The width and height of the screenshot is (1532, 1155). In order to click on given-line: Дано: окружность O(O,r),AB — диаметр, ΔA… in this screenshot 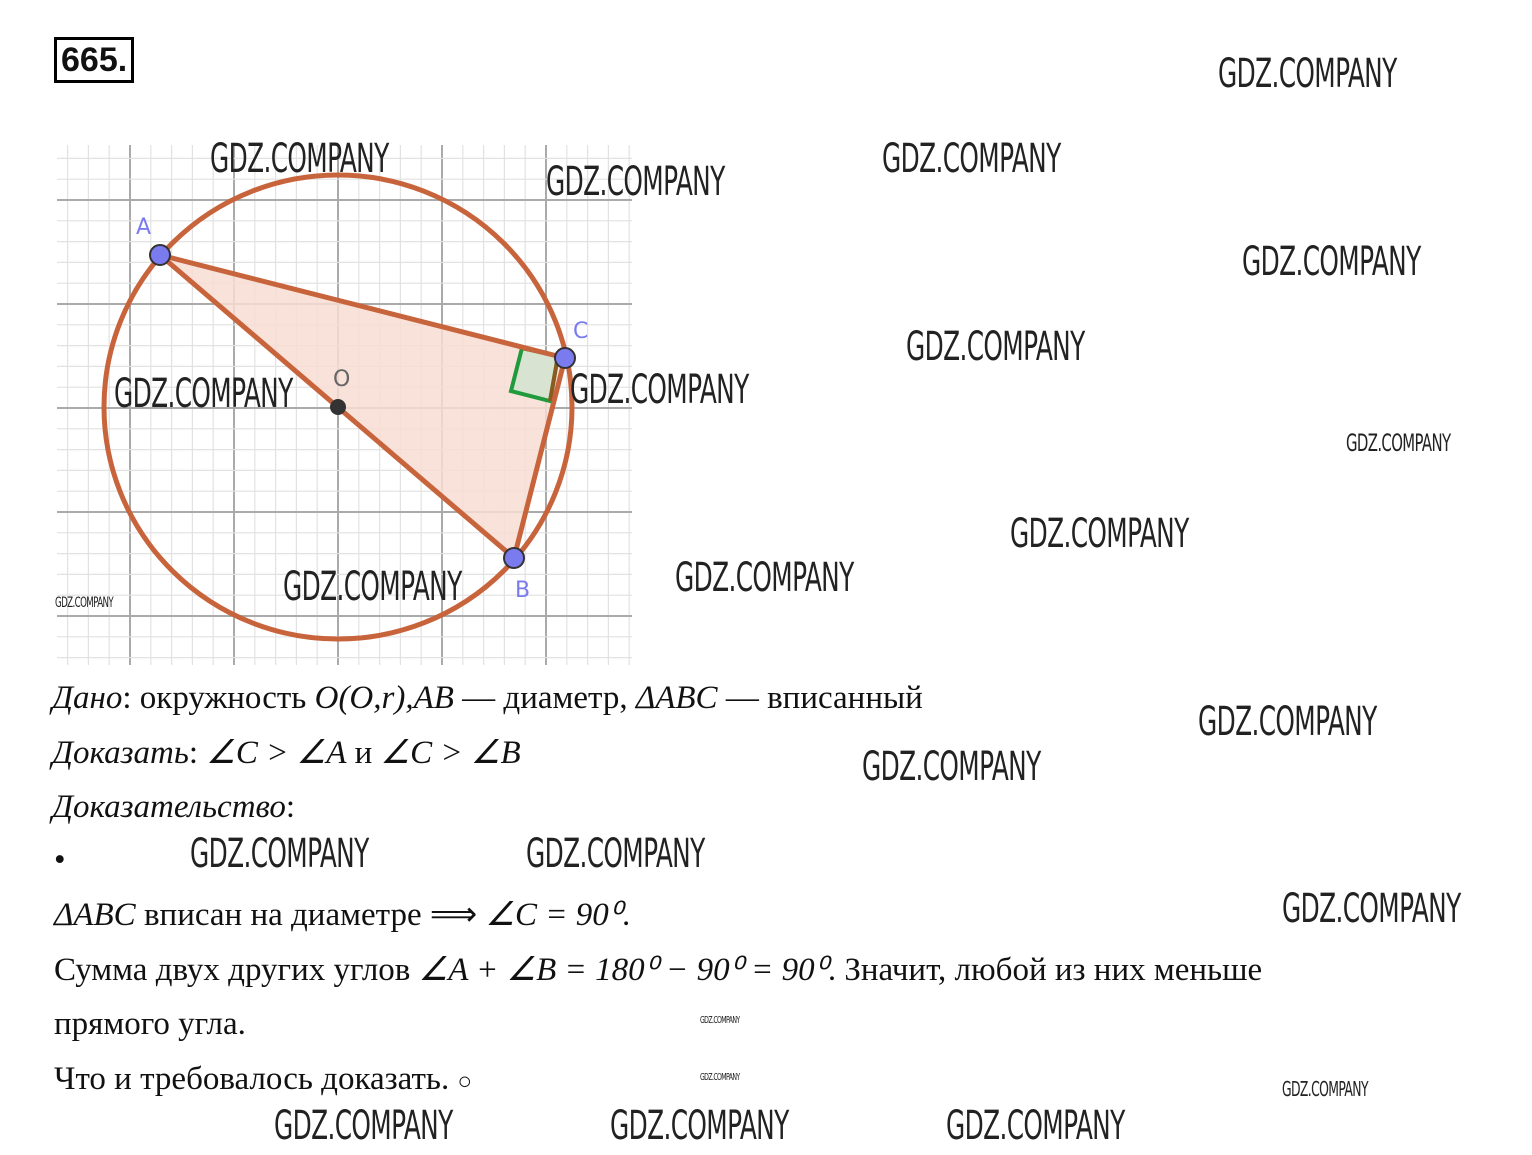, I will do `click(487, 698)`.